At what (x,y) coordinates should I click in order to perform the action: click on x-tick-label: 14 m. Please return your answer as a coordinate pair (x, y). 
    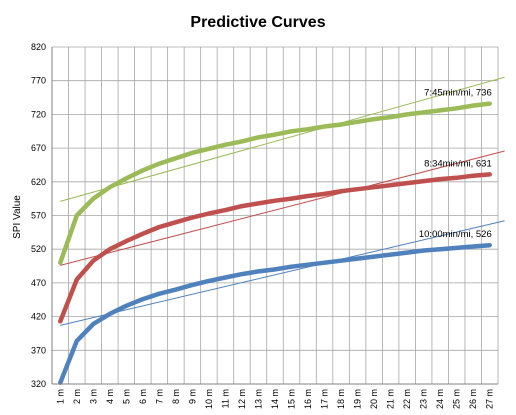
    Looking at the image, I should click on (275, 399).